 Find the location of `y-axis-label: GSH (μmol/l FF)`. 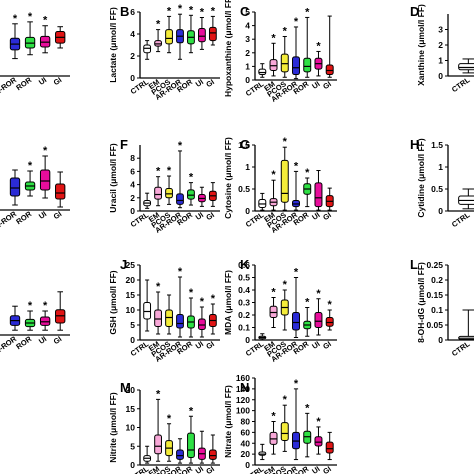

y-axis-label: GSH (μmol/l FF) is located at coordinates (113, 302).